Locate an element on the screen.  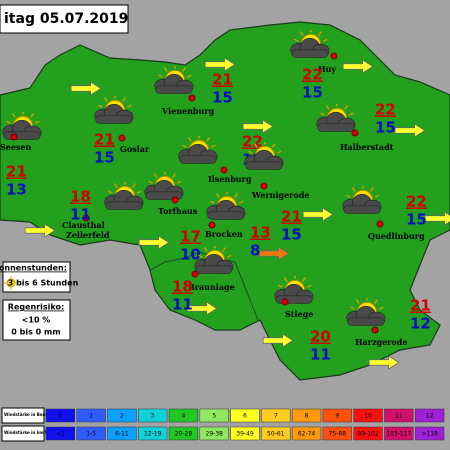
kmh-value: 20-28 is located at coordinates (184, 434).